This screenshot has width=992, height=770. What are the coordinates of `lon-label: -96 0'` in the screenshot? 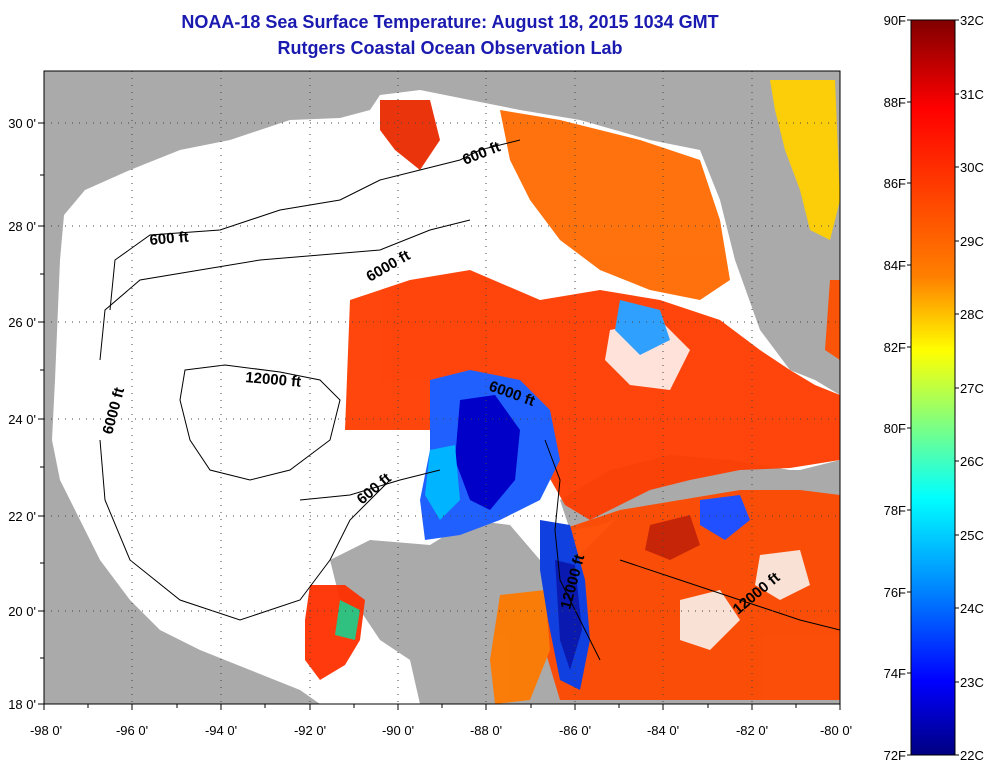 It's located at (132, 730).